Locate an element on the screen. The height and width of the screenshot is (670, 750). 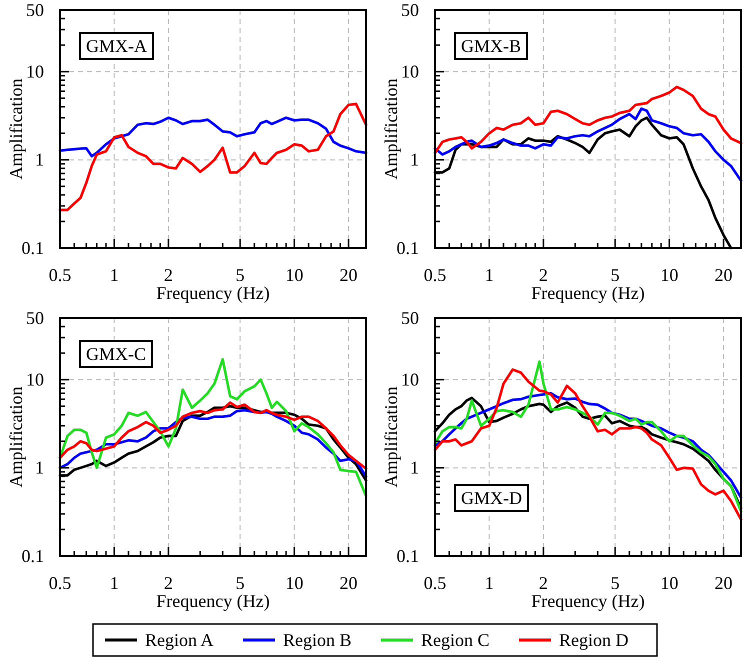
legend-label: Region B is located at coordinates (317, 640).